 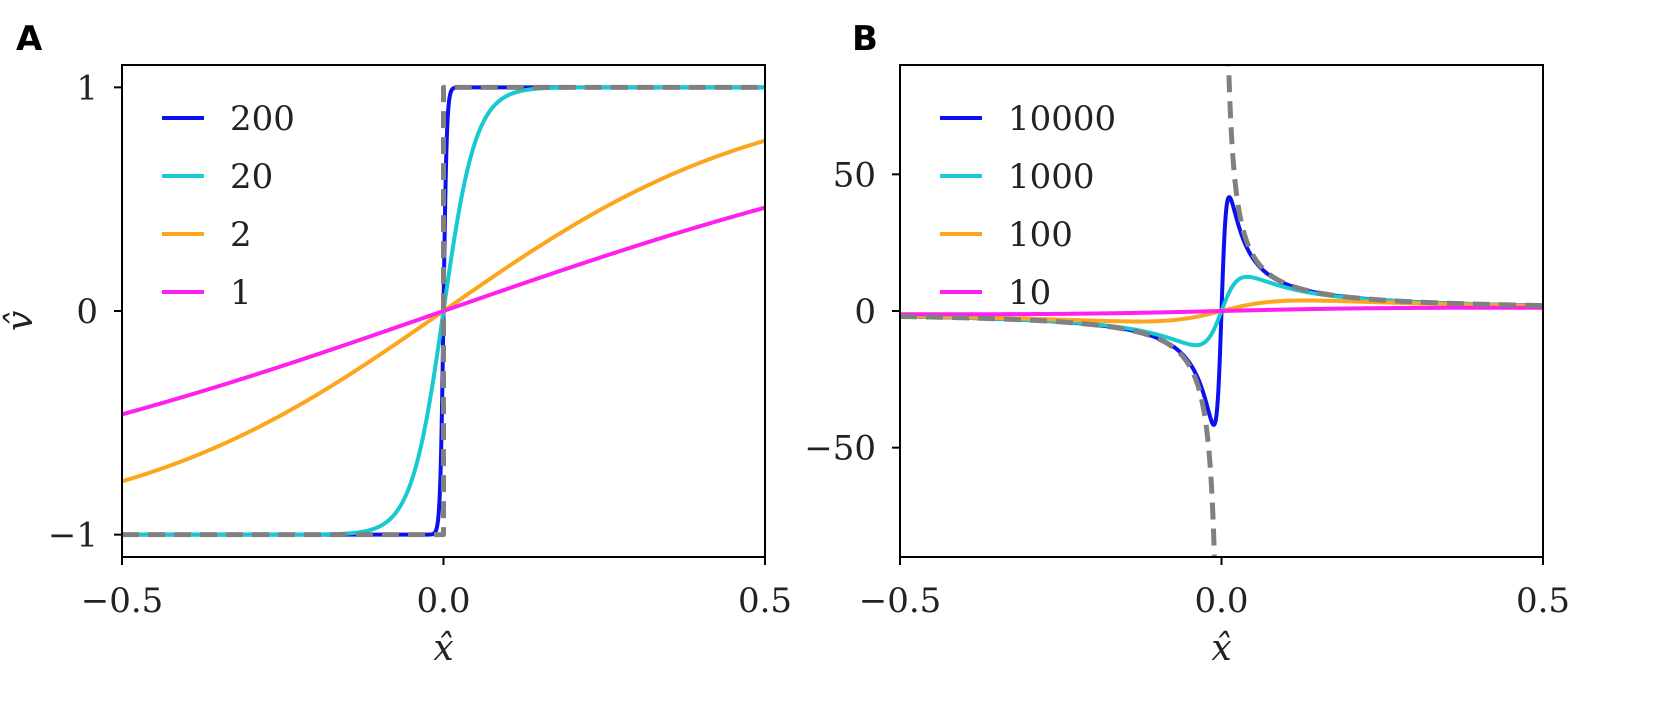 What do you see at coordinates (241, 235) in the screenshot?
I see `legend-label: 2` at bounding box center [241, 235].